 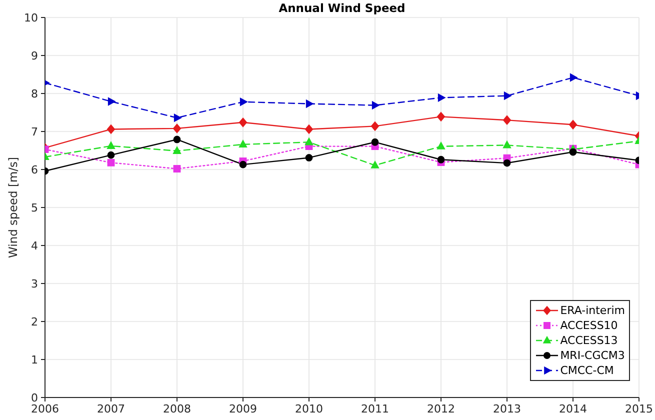 What do you see at coordinates (441, 409) in the screenshot?
I see `x-tick-label: 2012` at bounding box center [441, 409].